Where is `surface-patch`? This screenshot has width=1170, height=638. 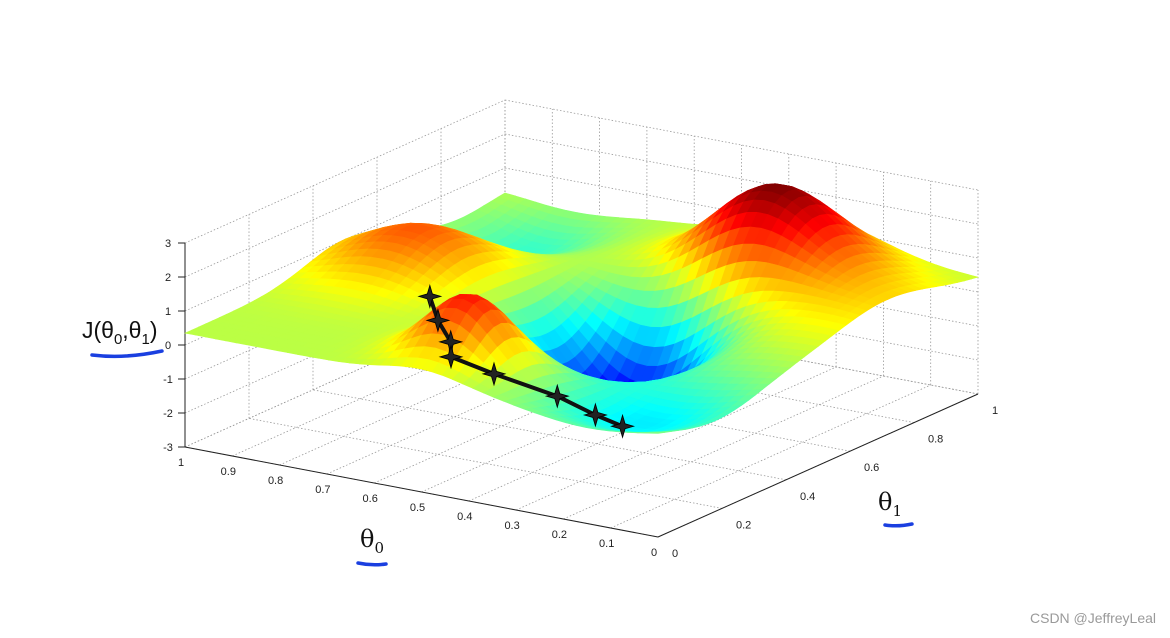
surface-patch is located at coordinates (656, 433).